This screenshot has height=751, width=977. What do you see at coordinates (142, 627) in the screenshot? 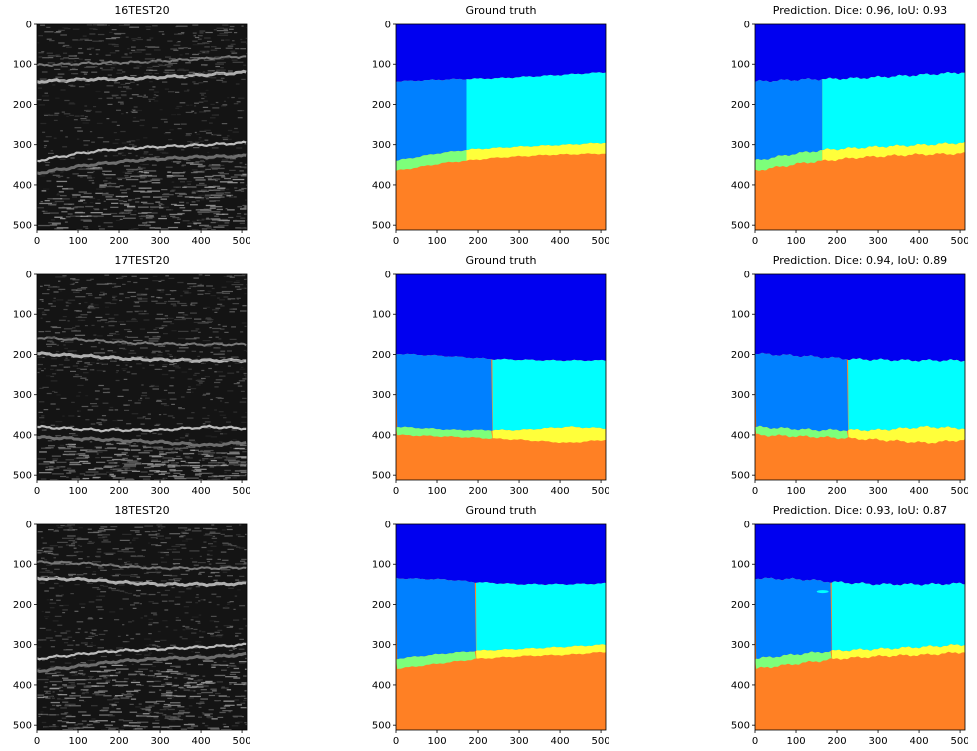
I see `ultrasound-image` at bounding box center [142, 627].